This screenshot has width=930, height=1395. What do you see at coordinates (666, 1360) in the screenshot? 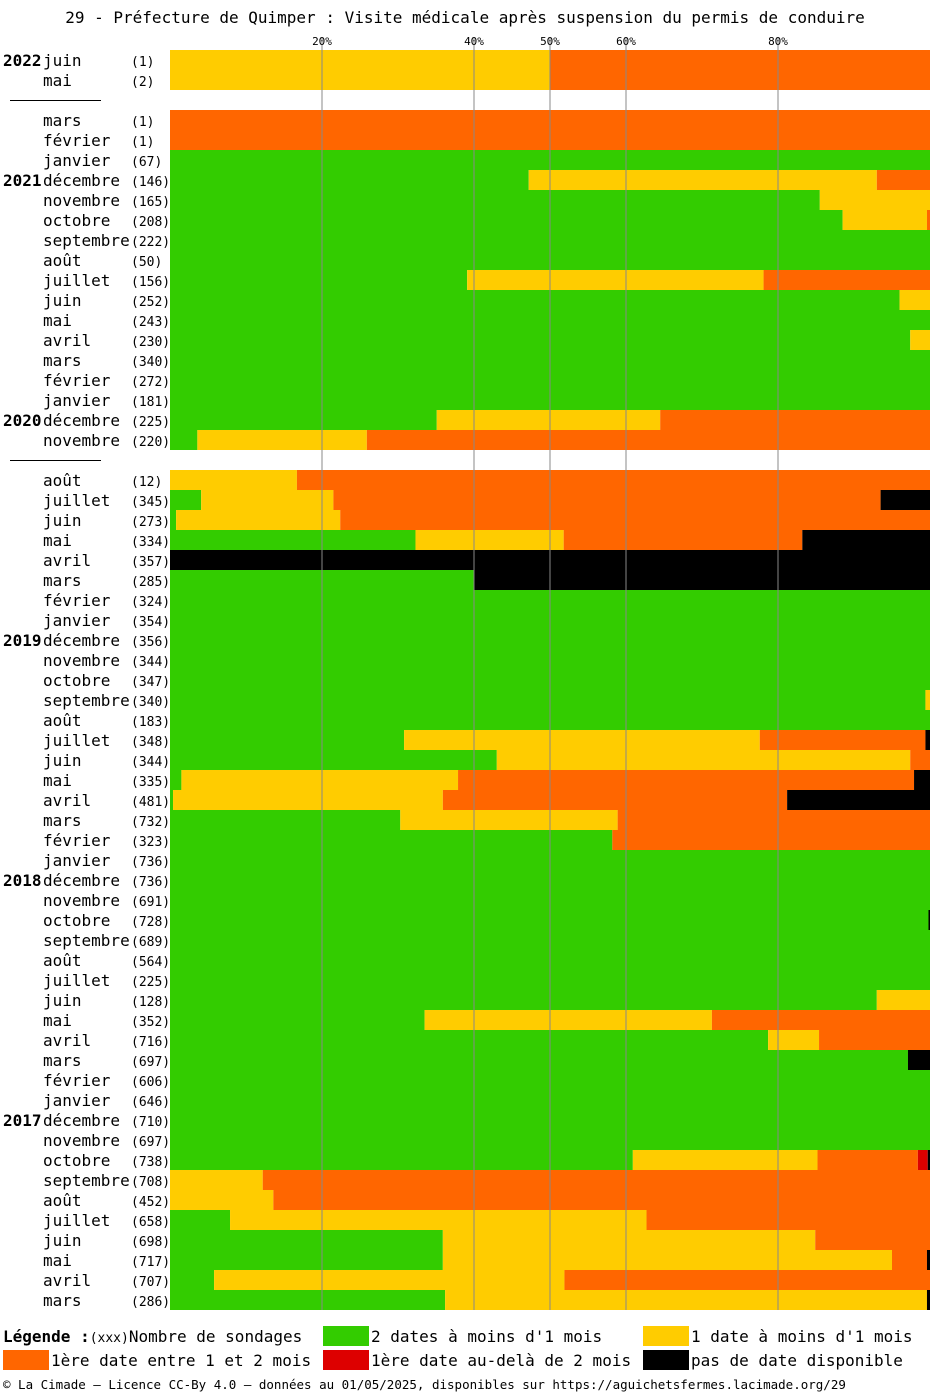
I see `legend-swatch-black` at bounding box center [666, 1360].